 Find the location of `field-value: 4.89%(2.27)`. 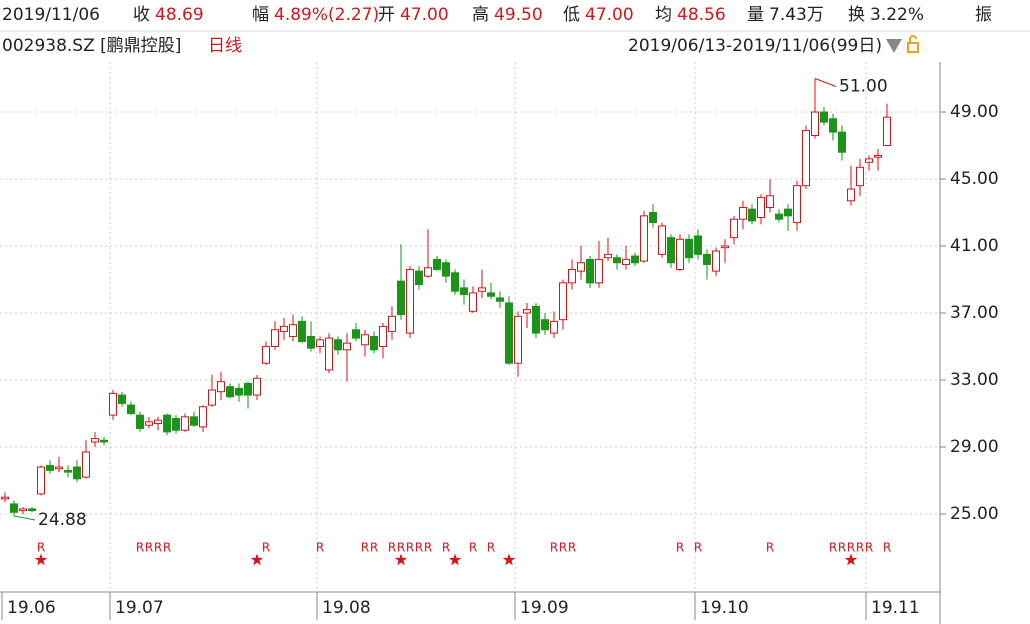

field-value: 4.89%(2.27) is located at coordinates (326, 15).